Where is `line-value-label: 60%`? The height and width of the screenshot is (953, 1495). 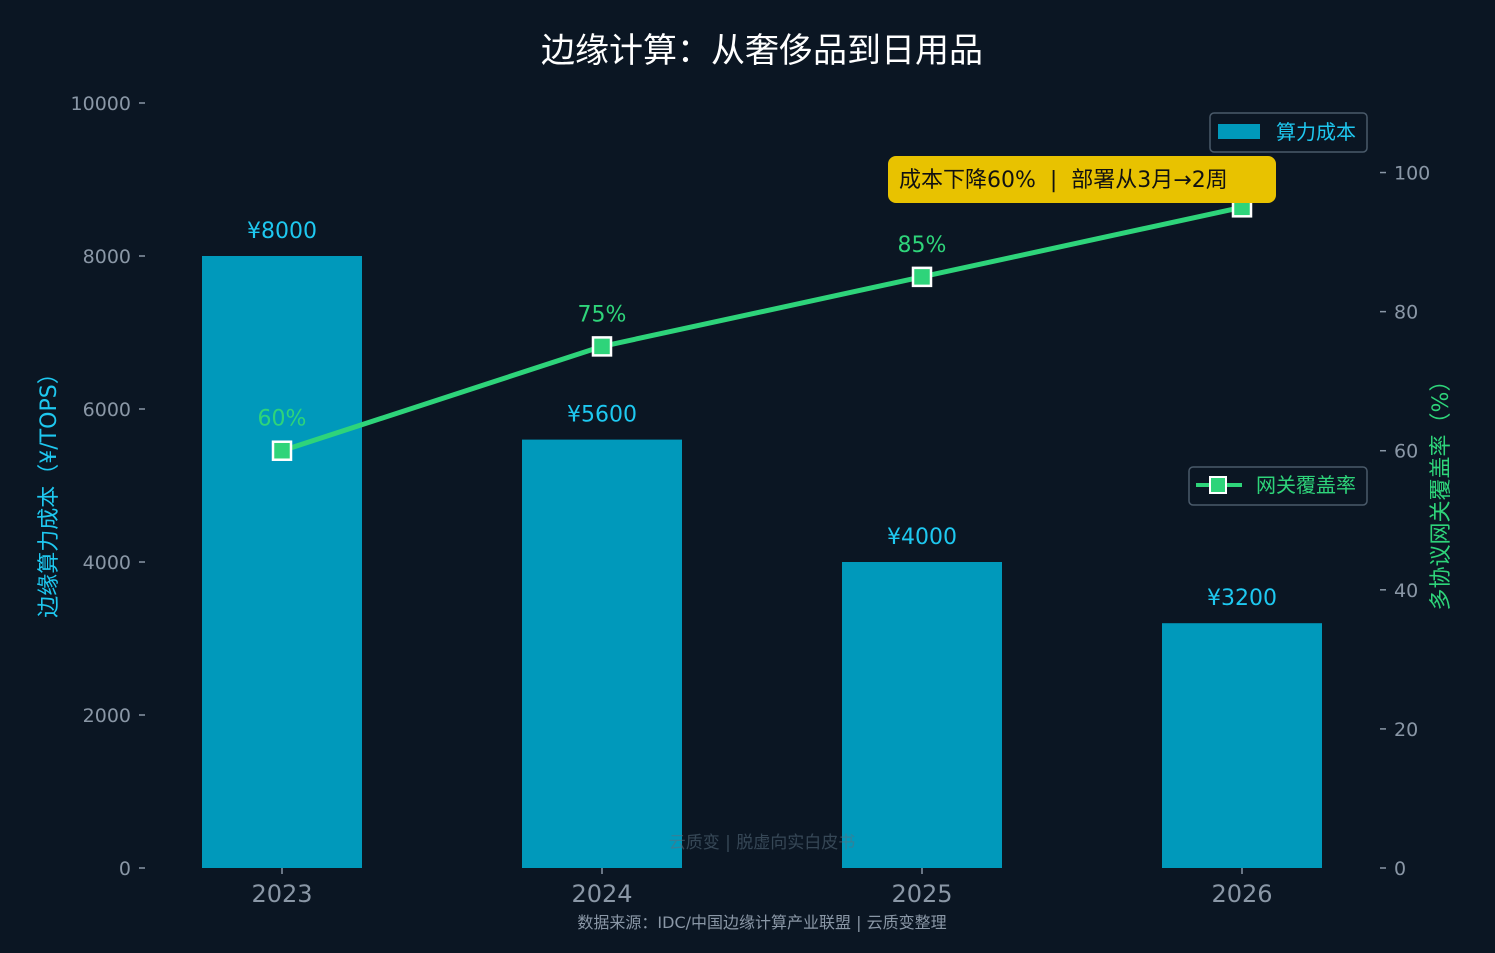
line-value-label: 60% is located at coordinates (282, 419).